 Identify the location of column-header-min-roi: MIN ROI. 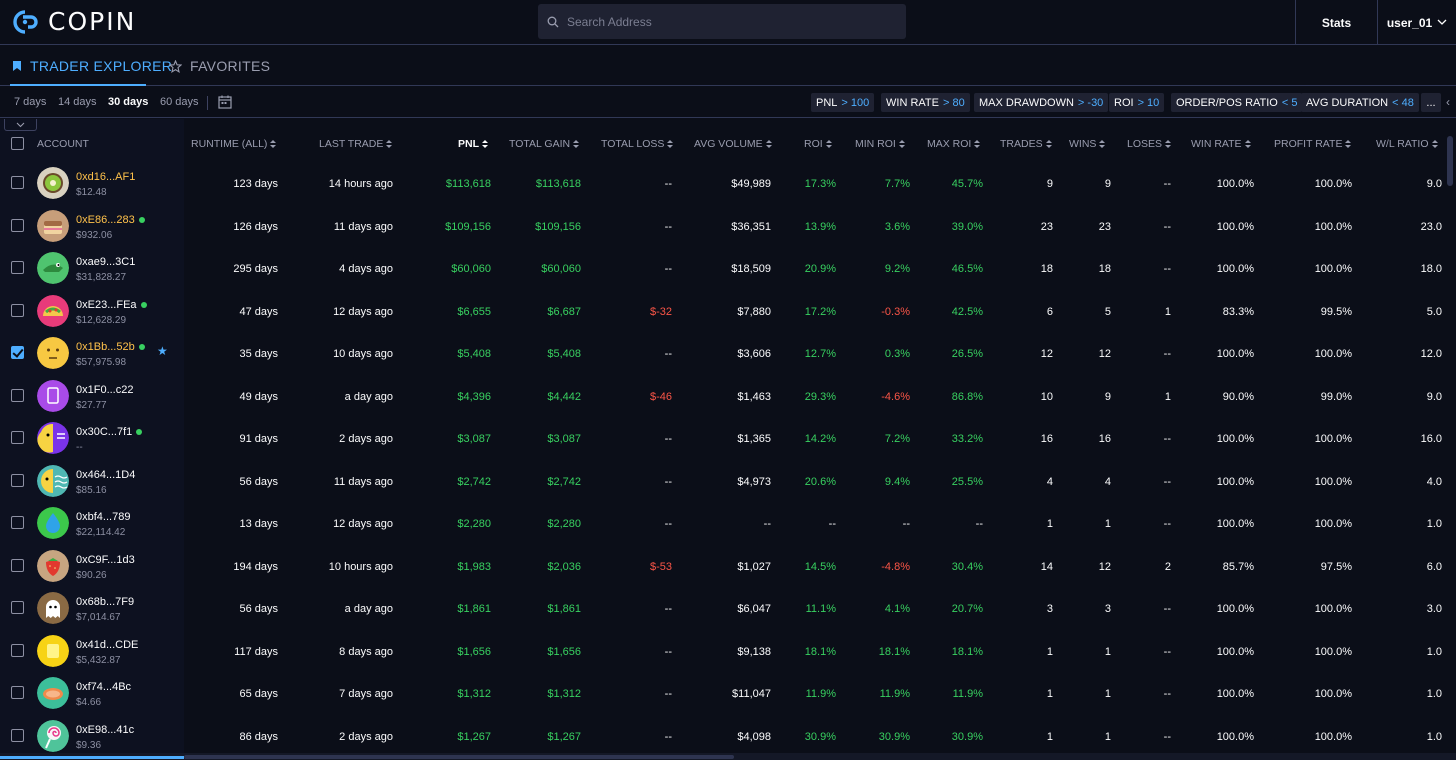
(880, 144).